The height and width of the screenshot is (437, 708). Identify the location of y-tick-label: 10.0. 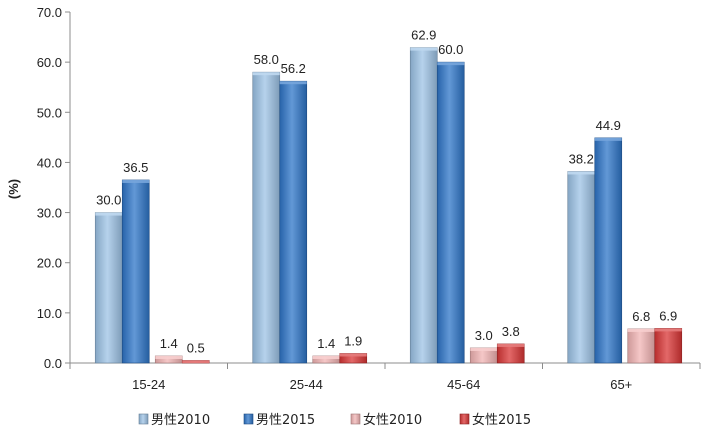
(49, 313).